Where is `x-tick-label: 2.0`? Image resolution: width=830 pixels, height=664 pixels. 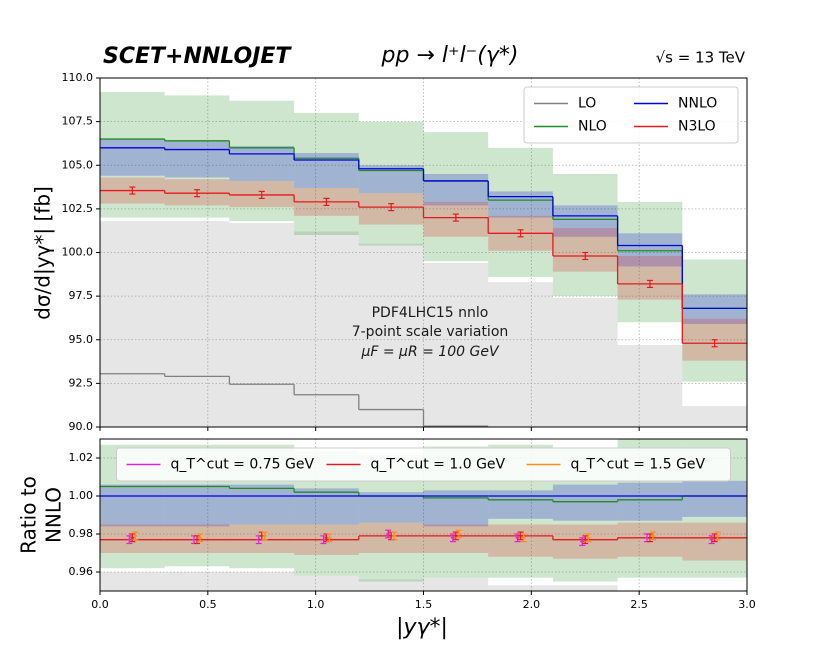
x-tick-label: 2.0 is located at coordinates (532, 604).